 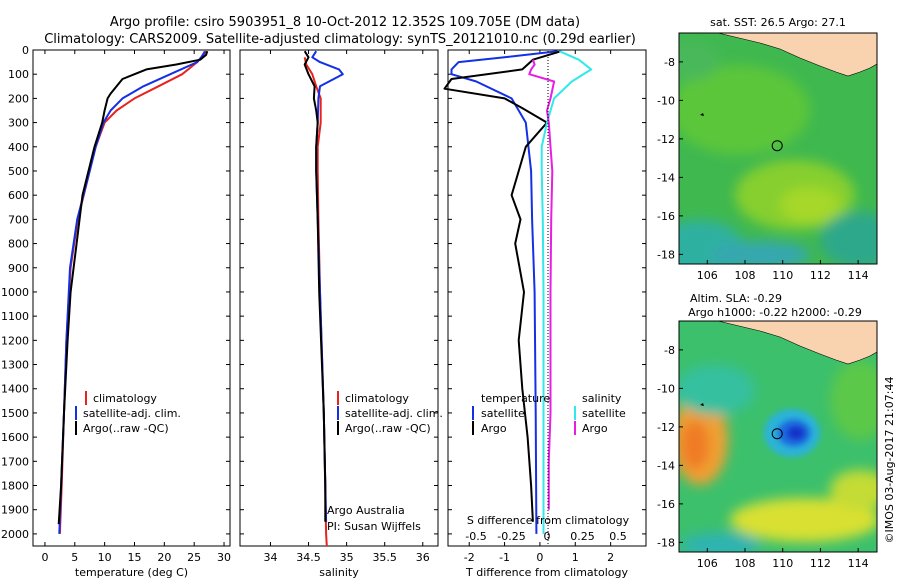 What do you see at coordinates (782, 275) in the screenshot?
I see `x-tick-label: 110` at bounding box center [782, 275].